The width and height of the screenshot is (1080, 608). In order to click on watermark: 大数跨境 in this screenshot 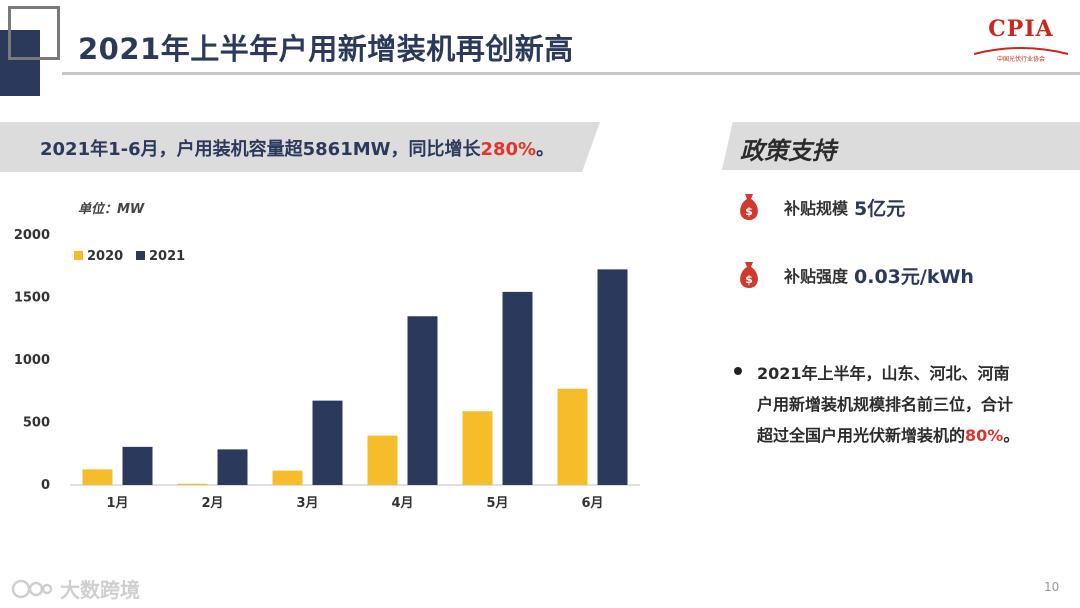, I will do `click(75, 588)`.